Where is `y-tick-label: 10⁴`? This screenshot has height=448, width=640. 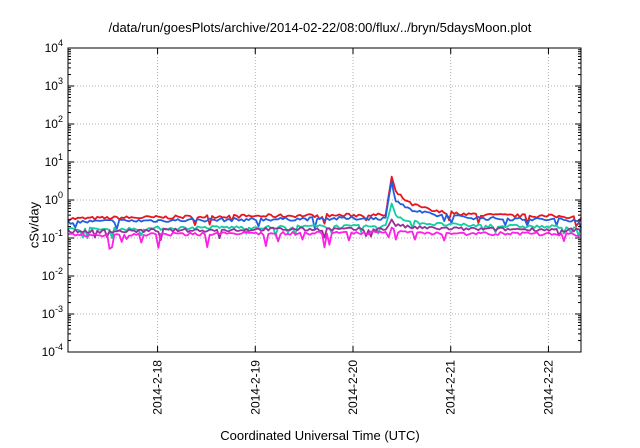 y-tick-label: 10⁴ is located at coordinates (54, 46).